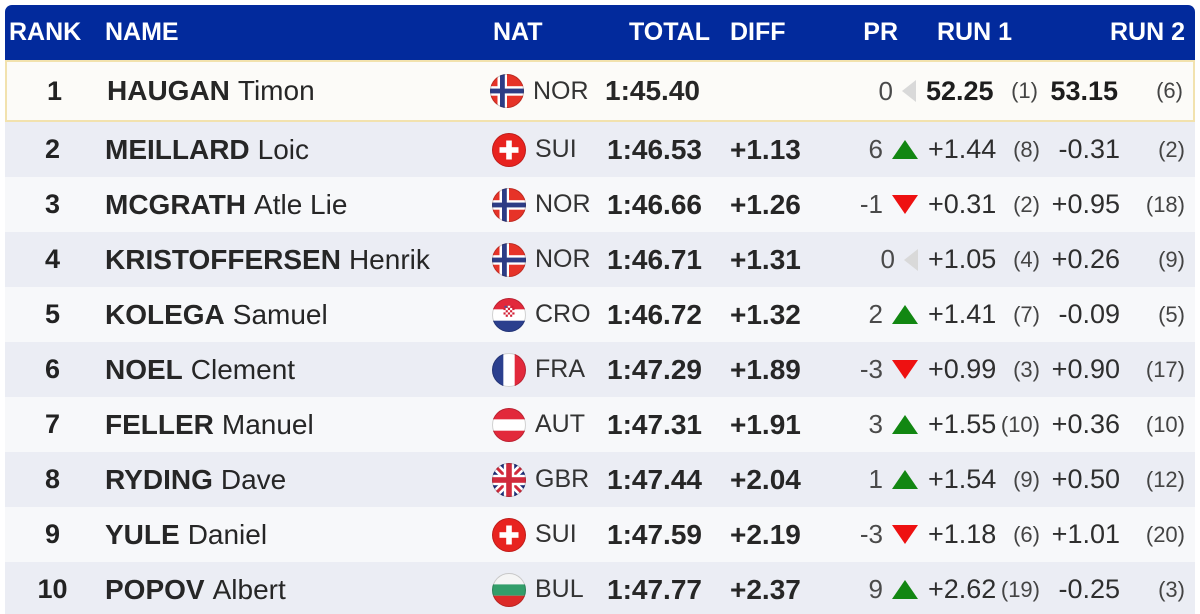  I want to click on run2-time: +0.95, so click(1085, 204).